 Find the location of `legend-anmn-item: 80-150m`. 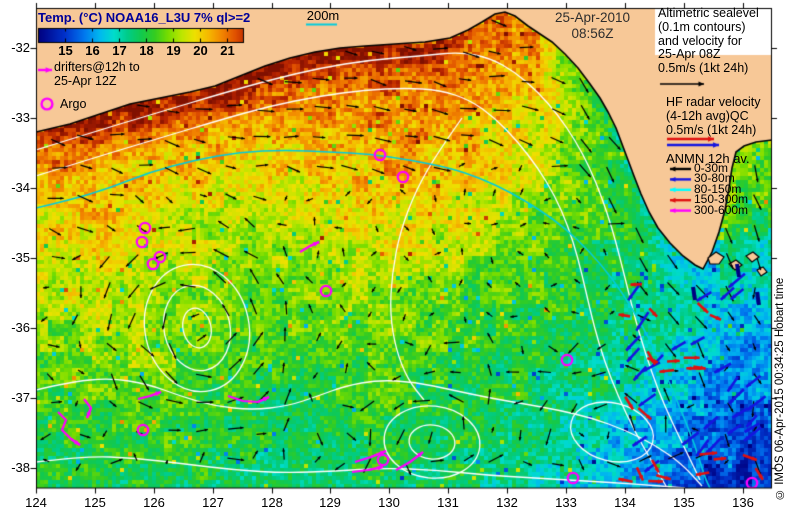

legend-anmn-item: 80-150m is located at coordinates (718, 189).